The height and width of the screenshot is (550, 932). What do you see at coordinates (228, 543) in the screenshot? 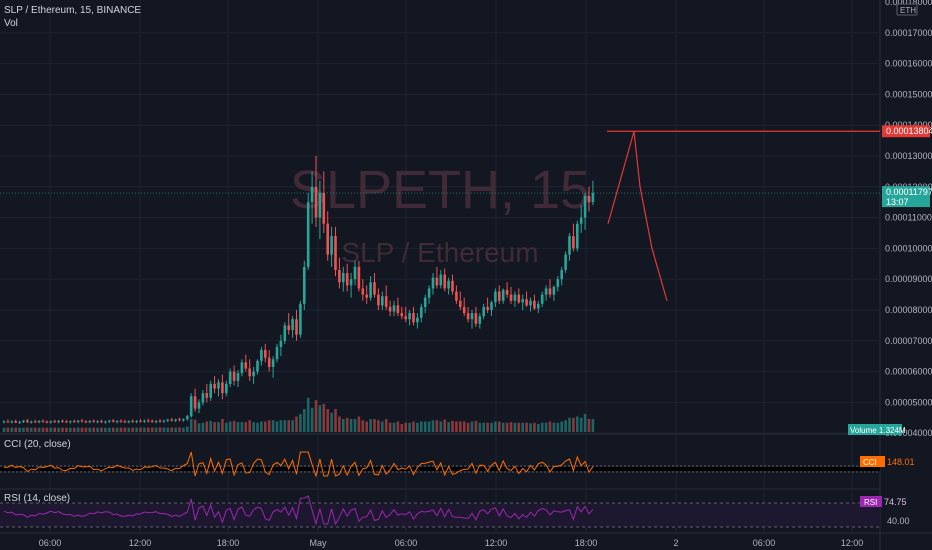
I see `time-tick-label: 18:00` at bounding box center [228, 543].